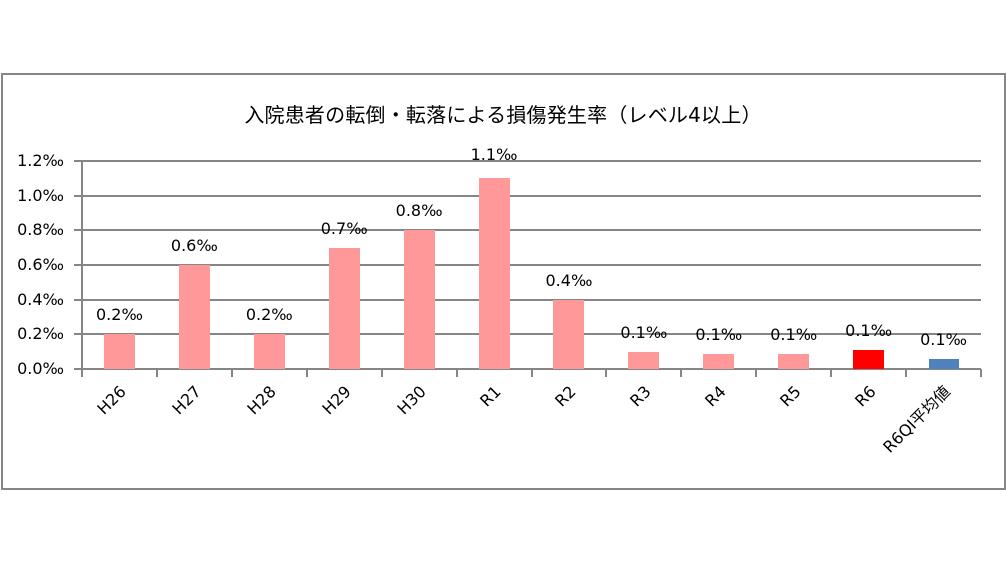 The width and height of the screenshot is (1006, 564). What do you see at coordinates (644, 360) in the screenshot?
I see `bar-R3` at bounding box center [644, 360].